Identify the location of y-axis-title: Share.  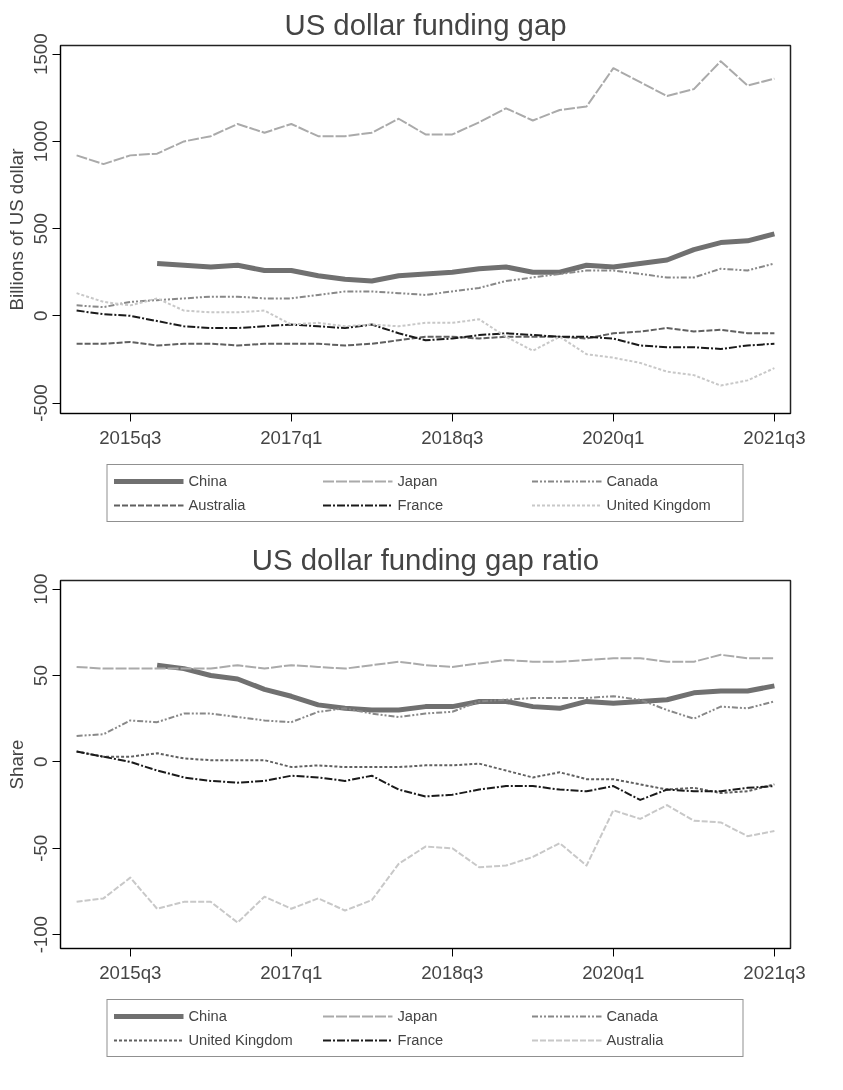
(16, 764).